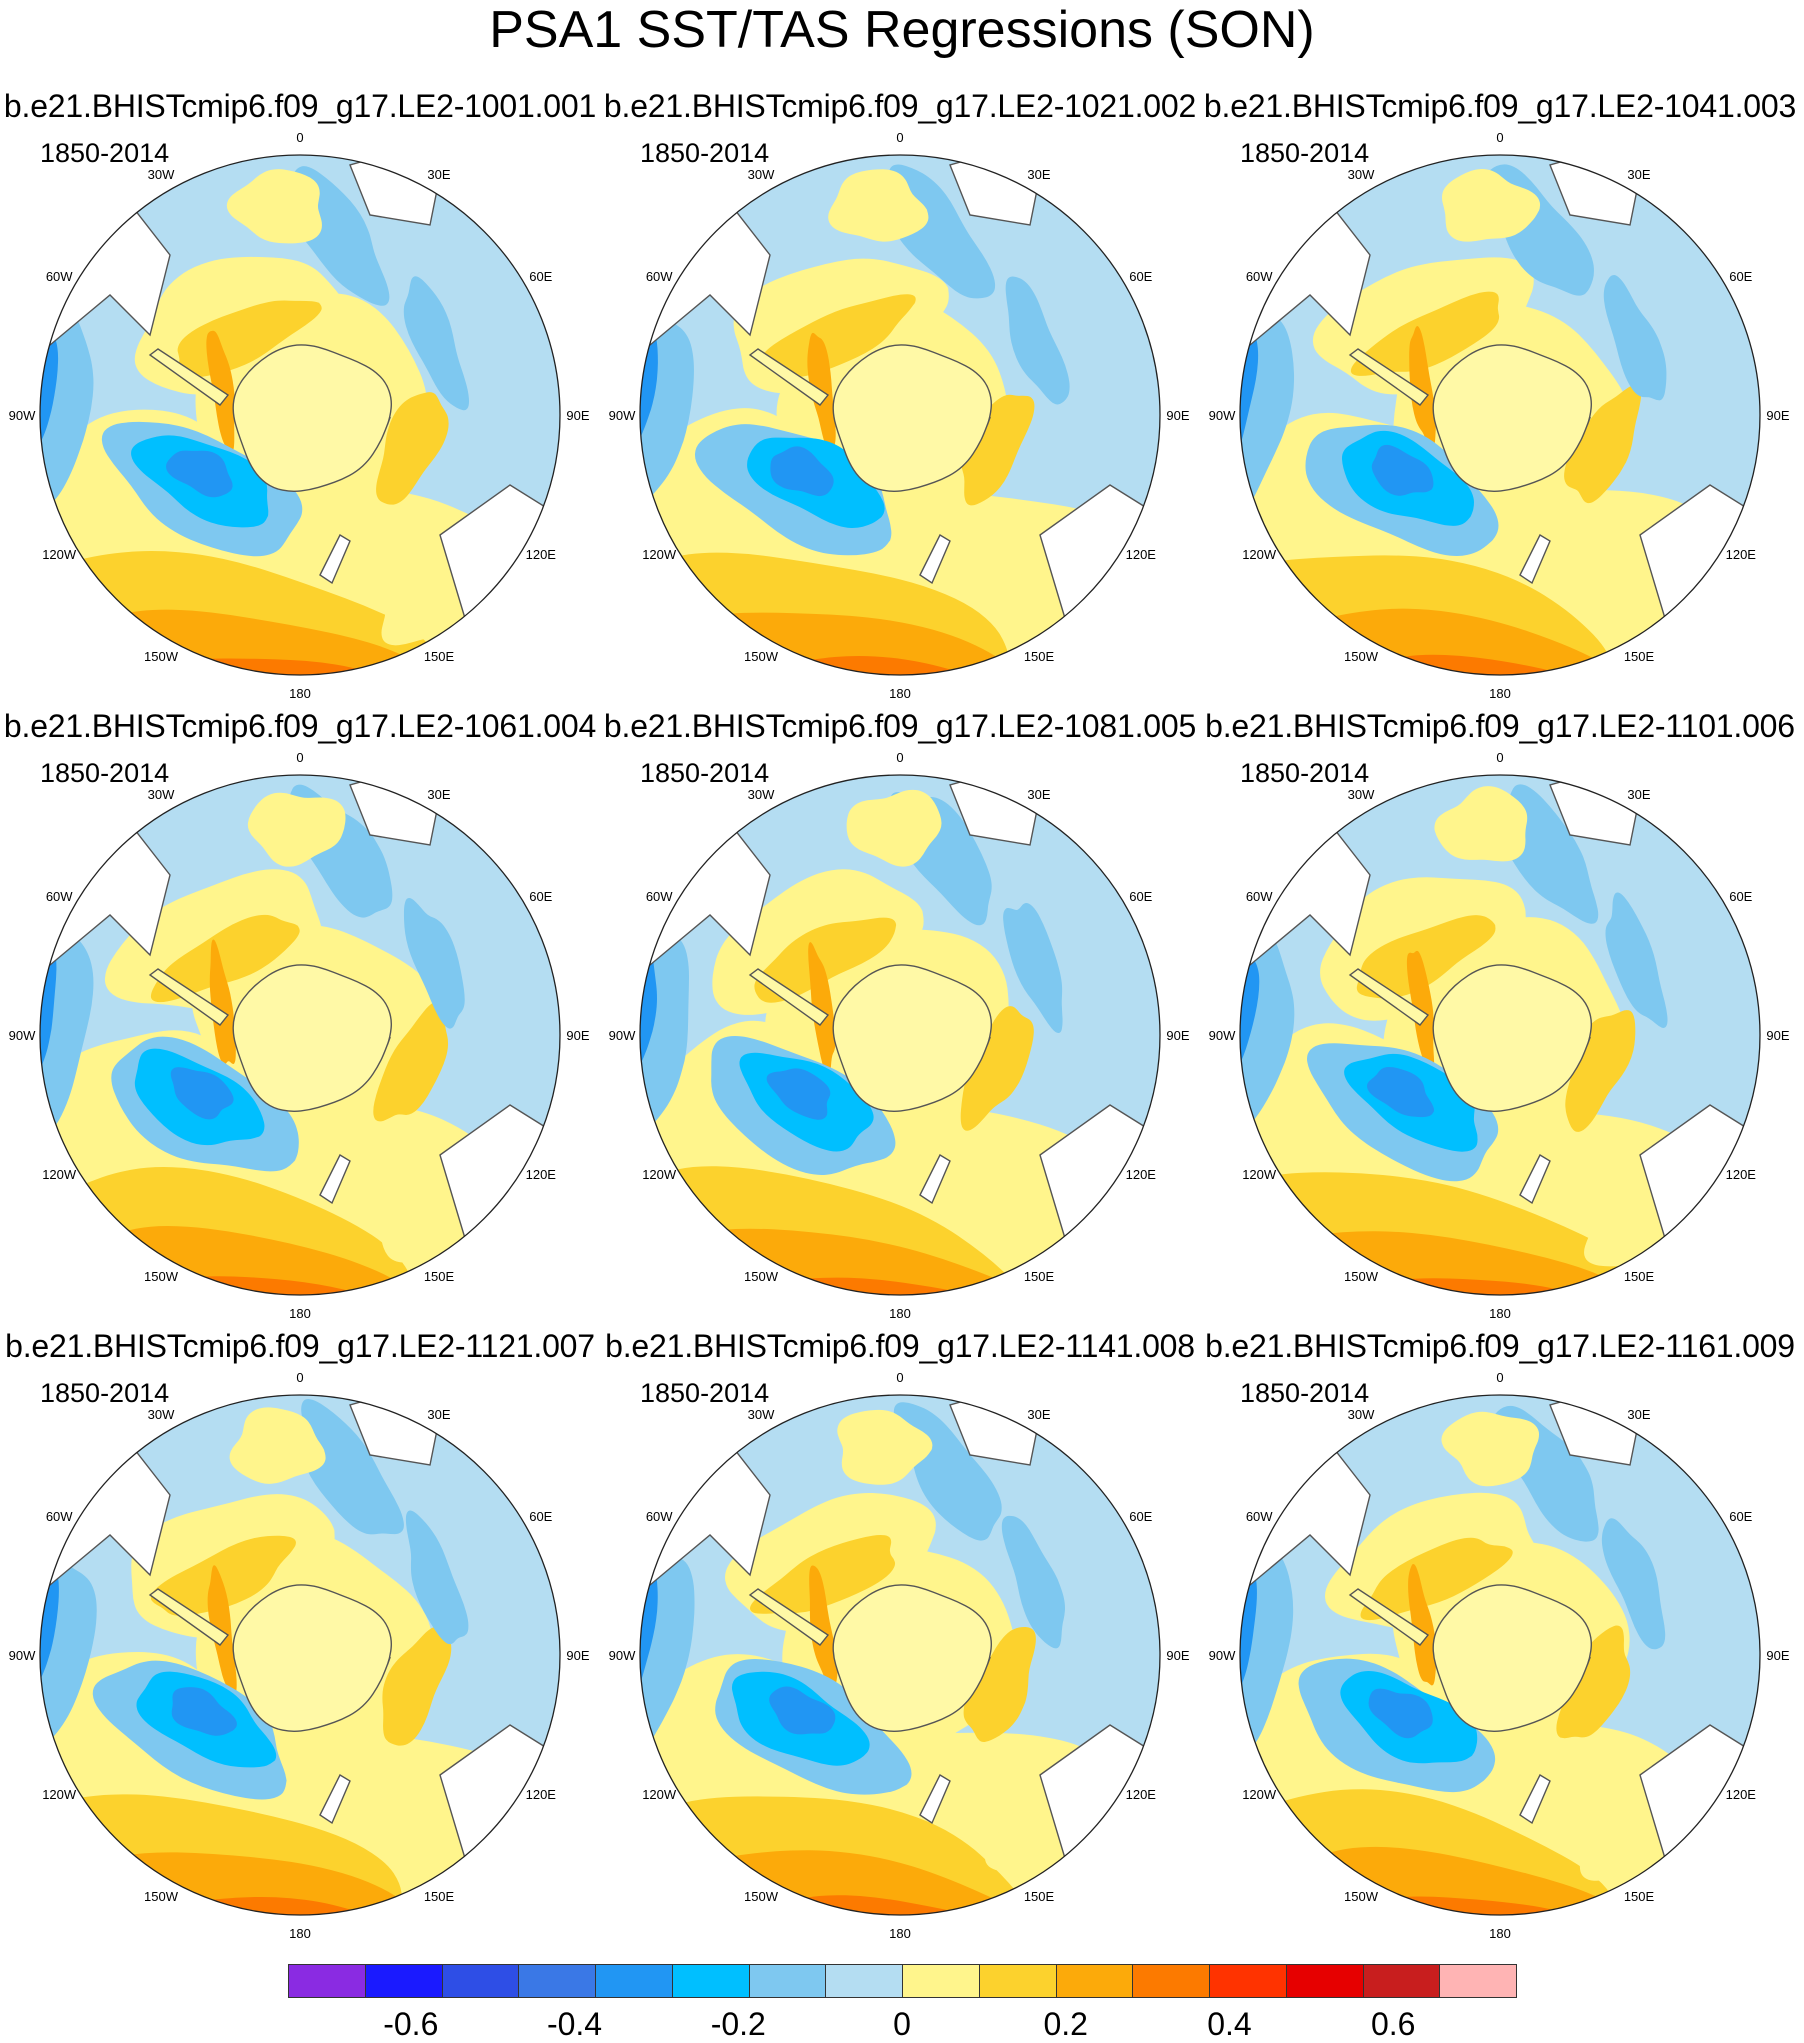 This screenshot has width=1804, height=2043. I want to click on panel-title: b.e21.BHISTcmip6.f09_g17.LE2-1081.005, so click(900, 726).